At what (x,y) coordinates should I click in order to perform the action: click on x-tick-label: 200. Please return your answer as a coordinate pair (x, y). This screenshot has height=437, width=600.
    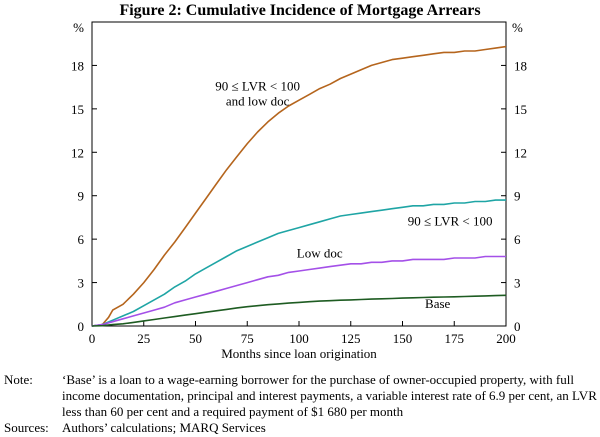
    Looking at the image, I should click on (506, 338).